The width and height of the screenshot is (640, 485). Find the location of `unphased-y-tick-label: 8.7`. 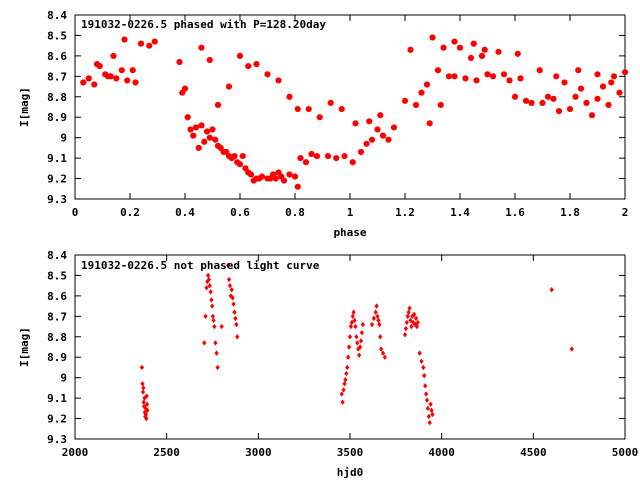

unphased-y-tick-label: 8.7 is located at coordinates (57, 316).